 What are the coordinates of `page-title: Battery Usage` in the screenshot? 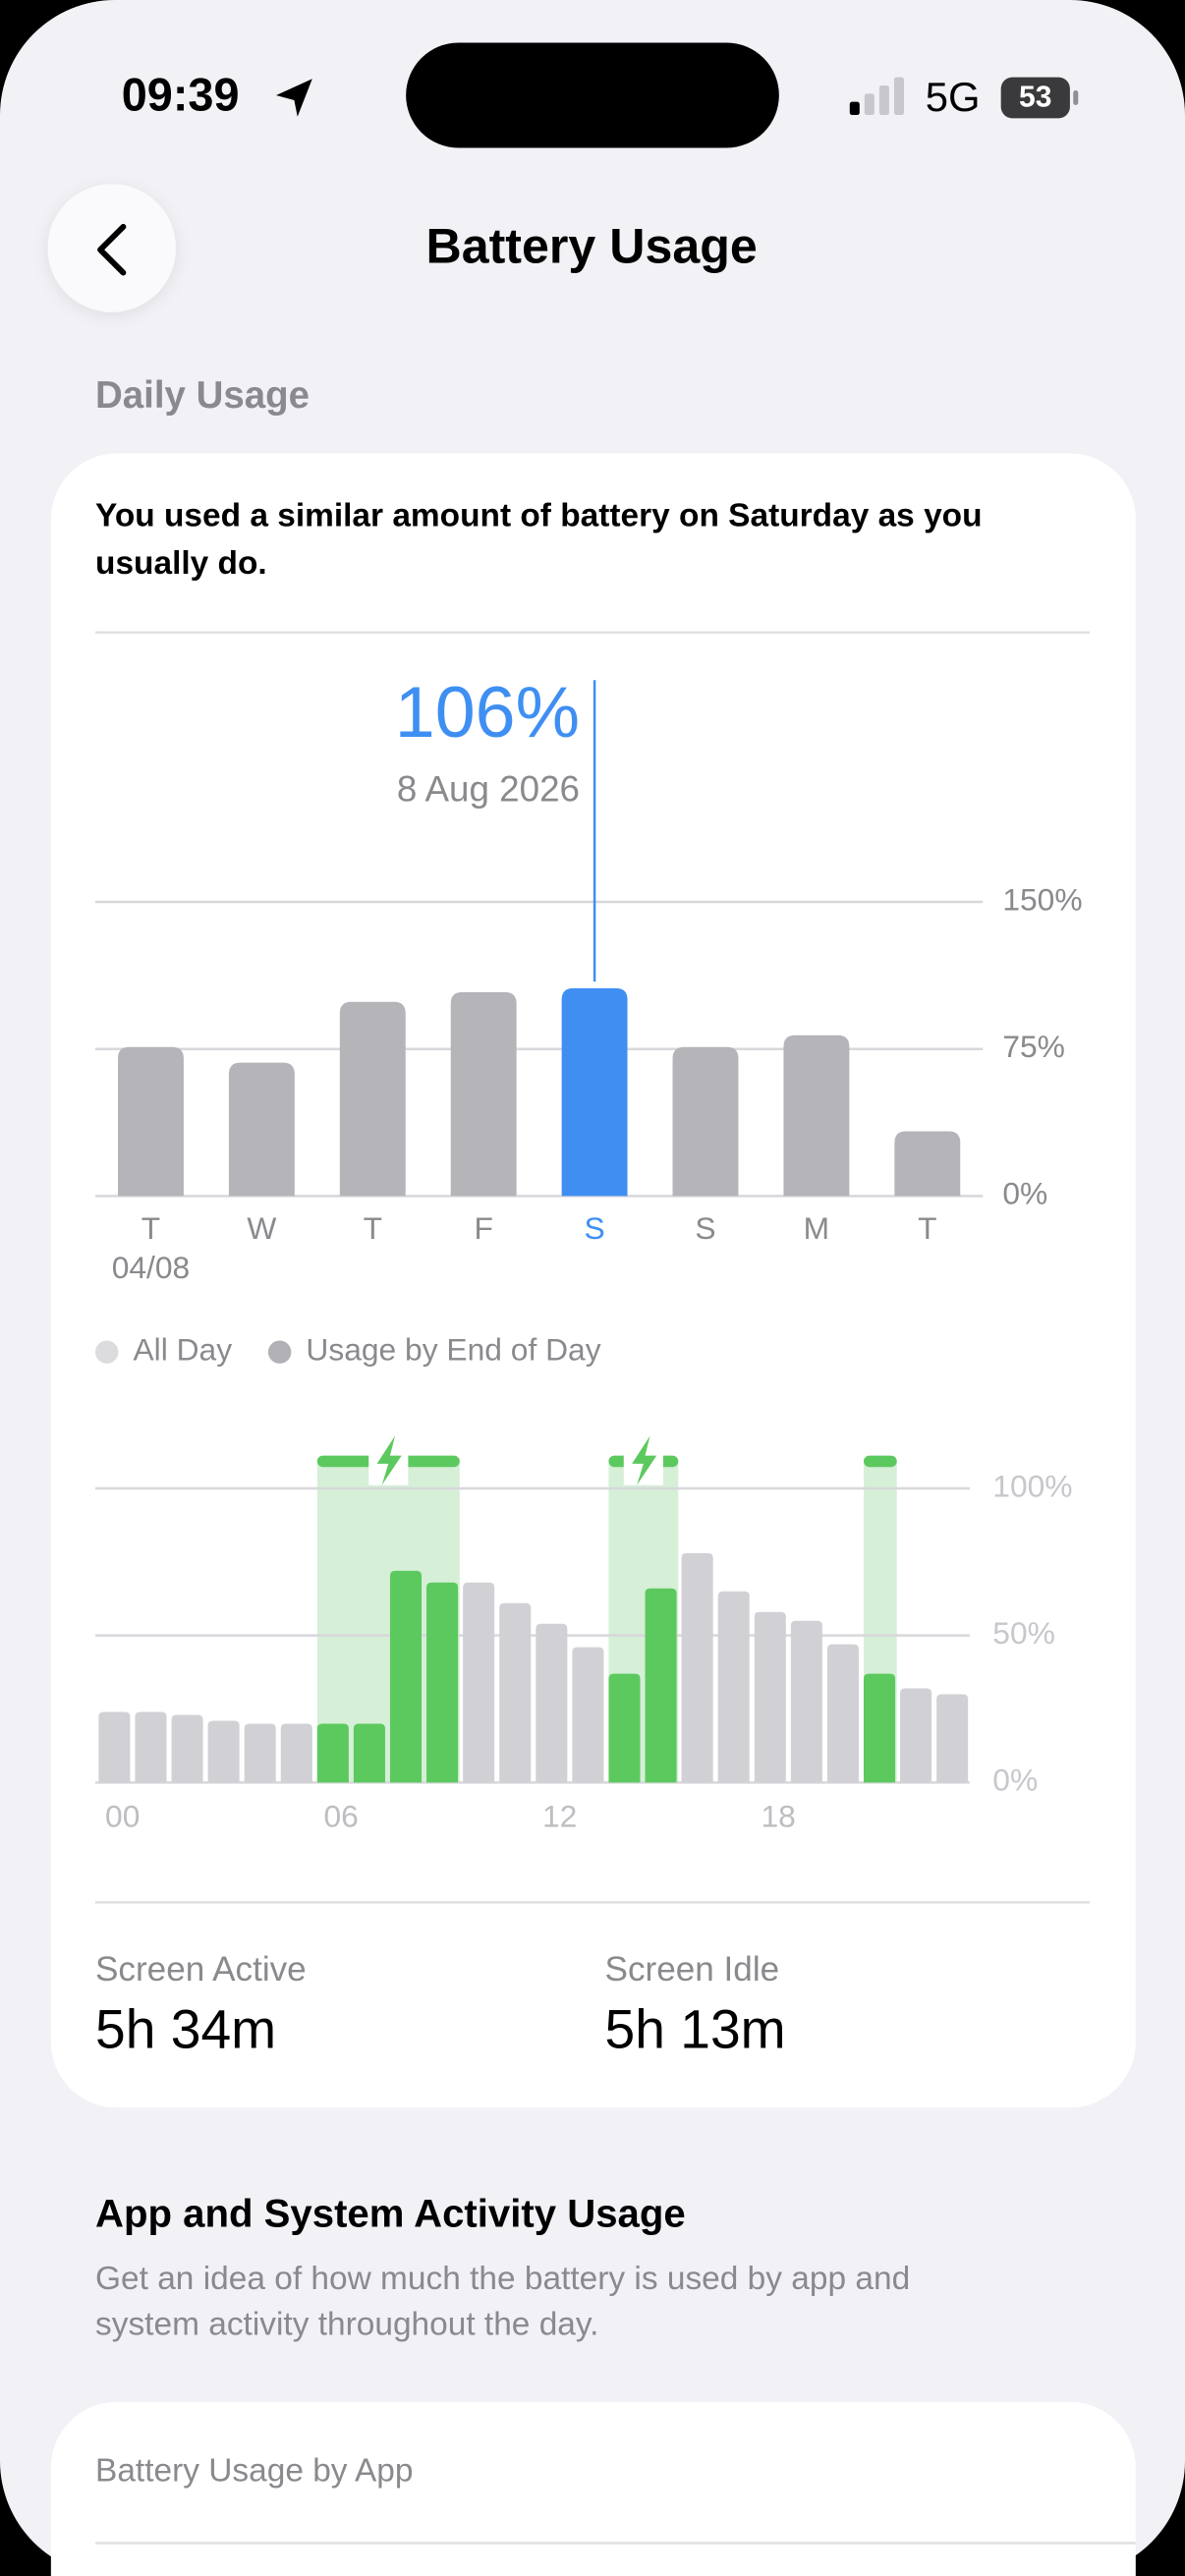 It's located at (591, 245).